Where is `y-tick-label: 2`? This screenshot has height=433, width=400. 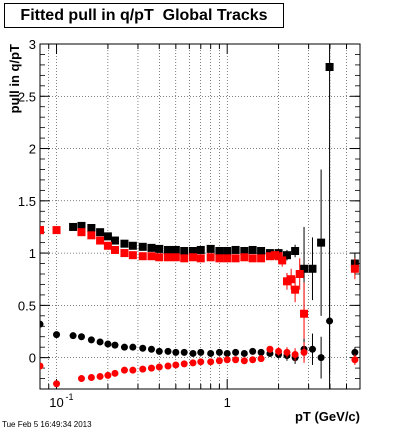
y-tick-label: 2 is located at coordinates (32, 149).